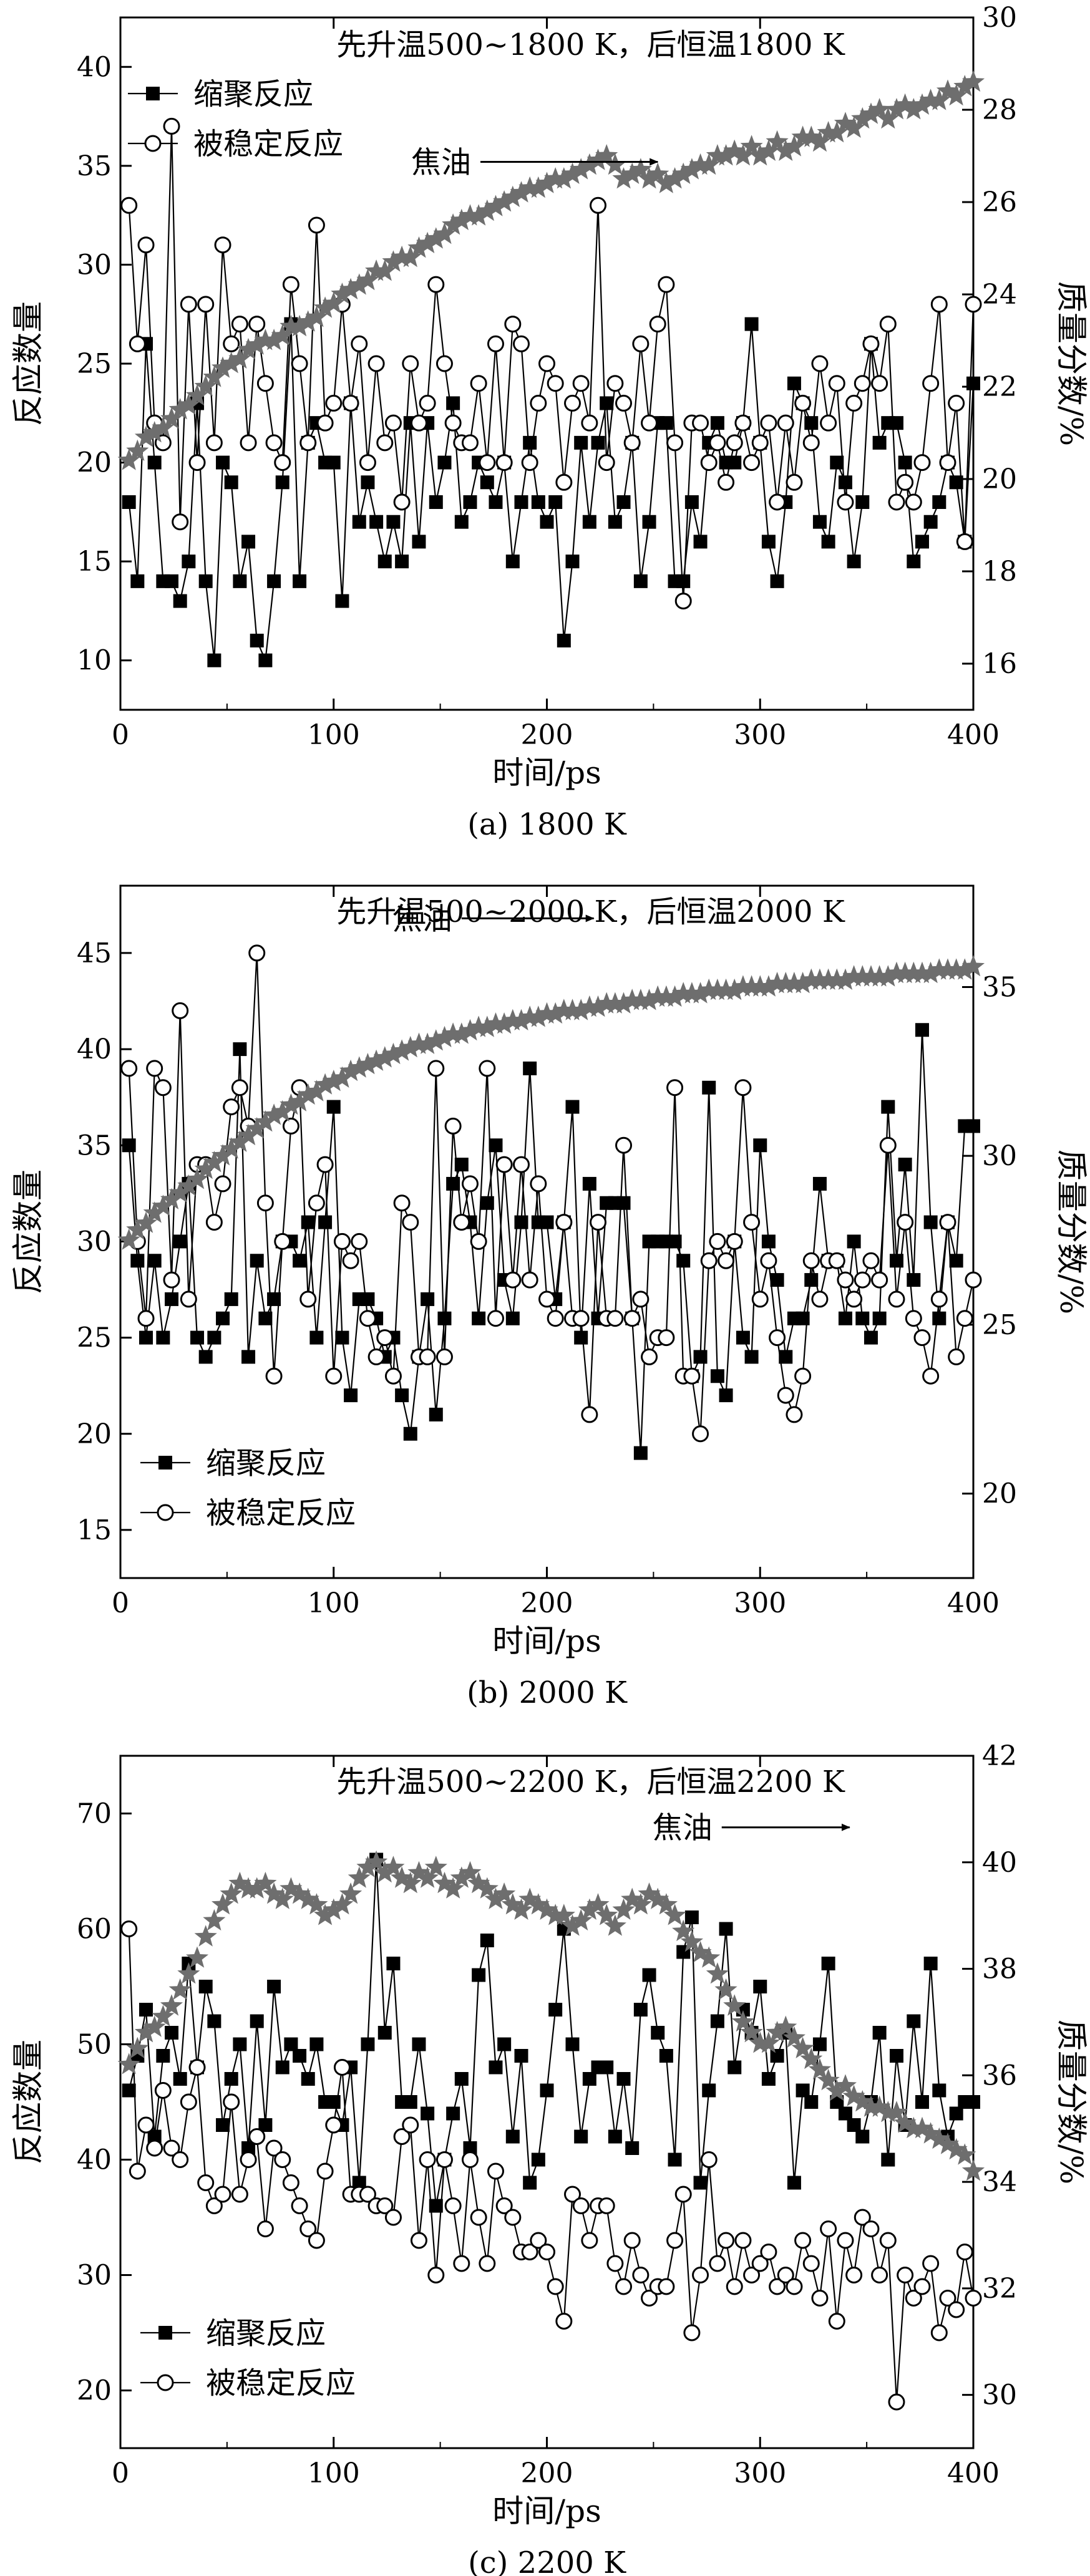 Image resolution: width=1090 pixels, height=2576 pixels. I want to click on y-tick-label: 60, so click(95, 1930).